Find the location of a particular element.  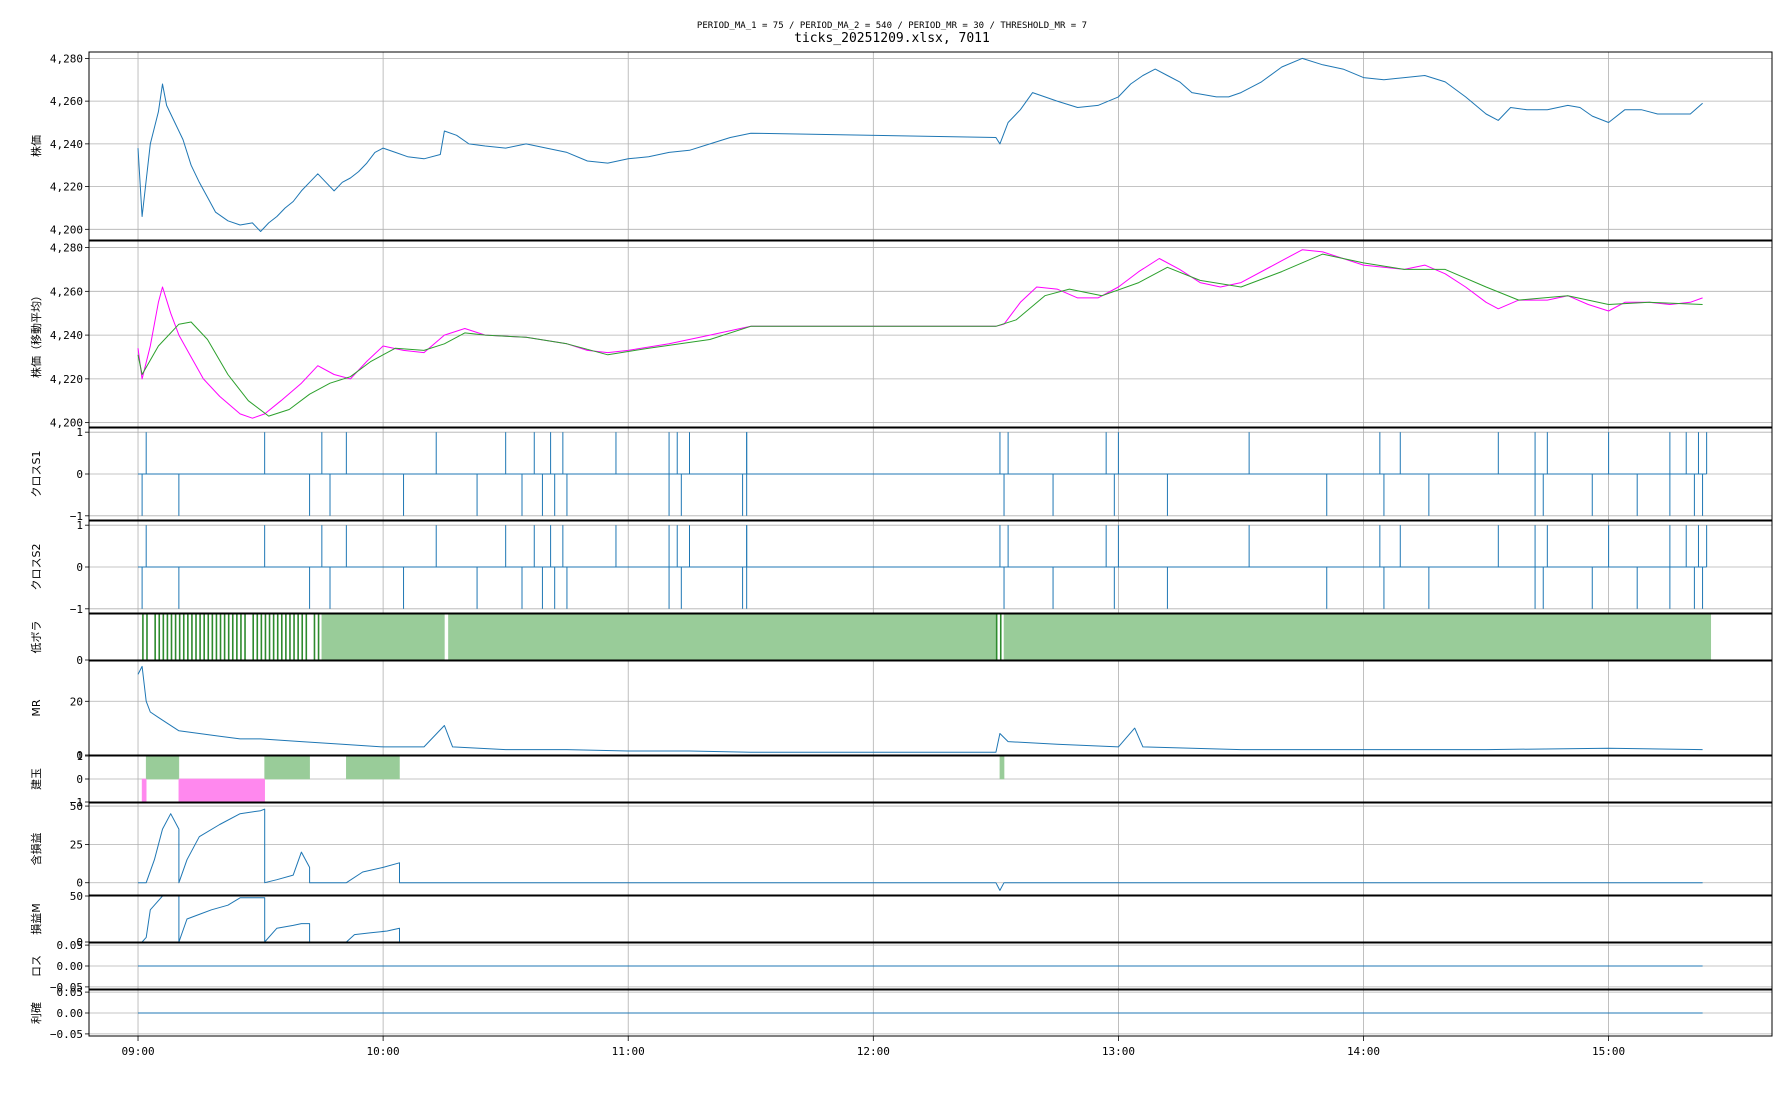

panel-lowvol: 0 低ボラ is located at coordinates (901, 640).